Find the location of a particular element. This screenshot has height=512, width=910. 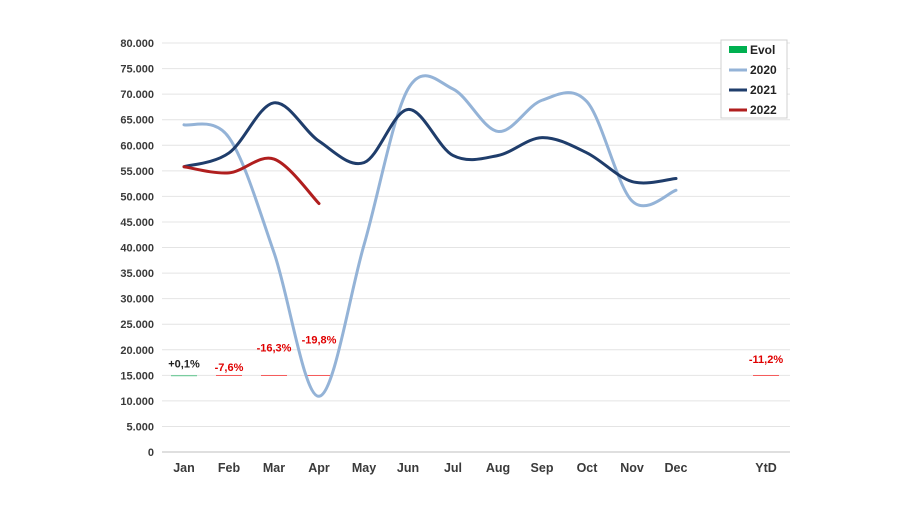

y-tick-label: 75.000 is located at coordinates (137, 70).